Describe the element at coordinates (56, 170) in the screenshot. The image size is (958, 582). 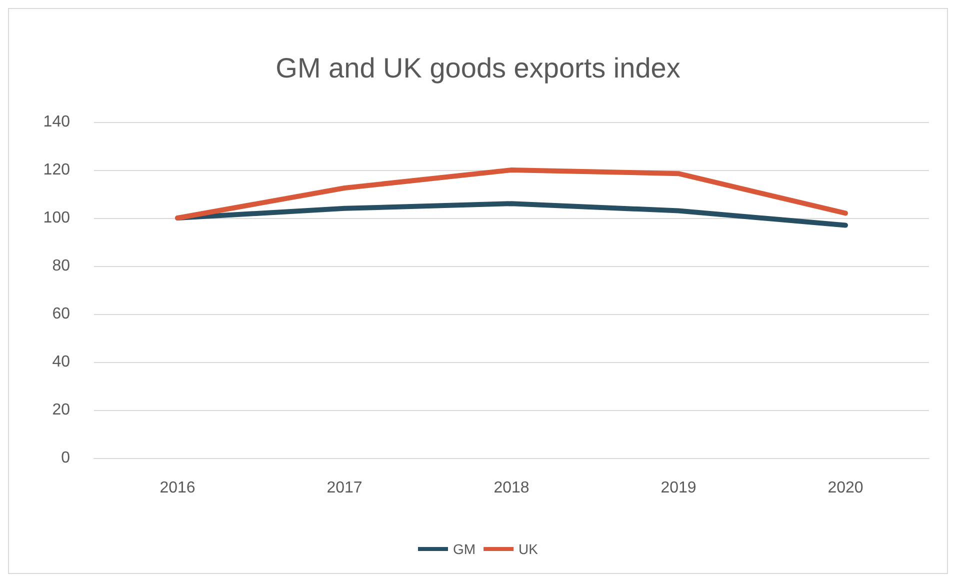
I see `y-tick-label: 120` at that location.